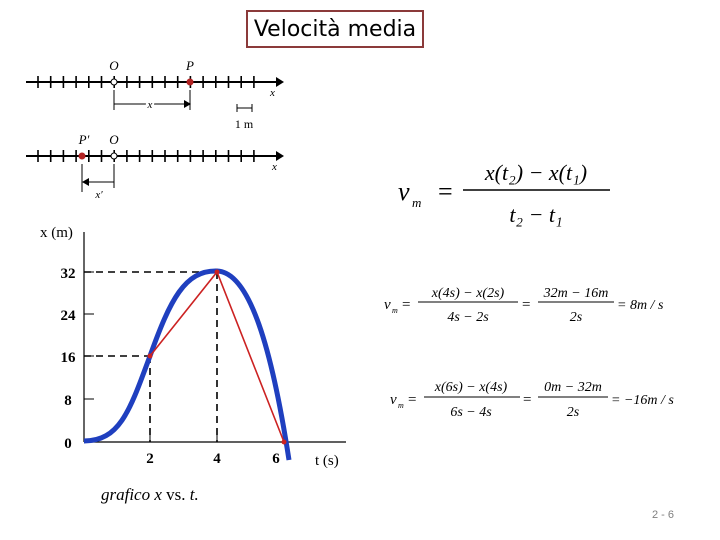 This screenshot has width=720, height=540. I want to click on data-point-t2, so click(150, 356).